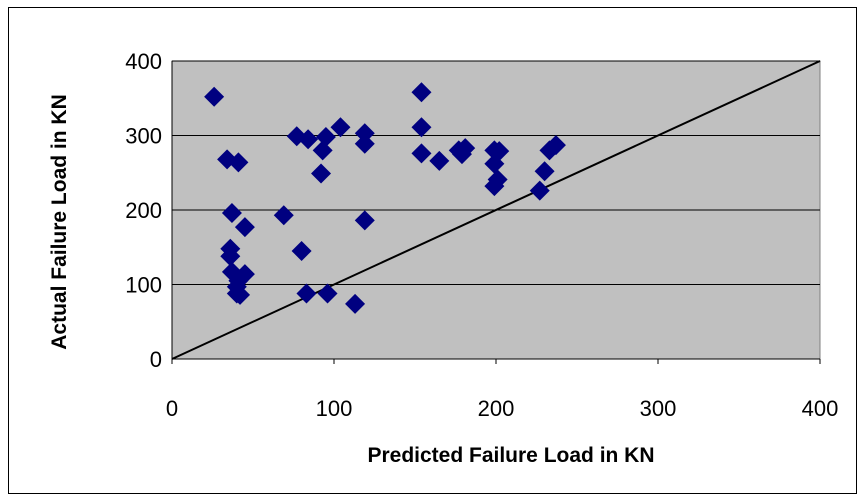 This screenshot has height=502, width=866. Describe the element at coordinates (156, 359) in the screenshot. I see `y-tick-label: 0` at that location.